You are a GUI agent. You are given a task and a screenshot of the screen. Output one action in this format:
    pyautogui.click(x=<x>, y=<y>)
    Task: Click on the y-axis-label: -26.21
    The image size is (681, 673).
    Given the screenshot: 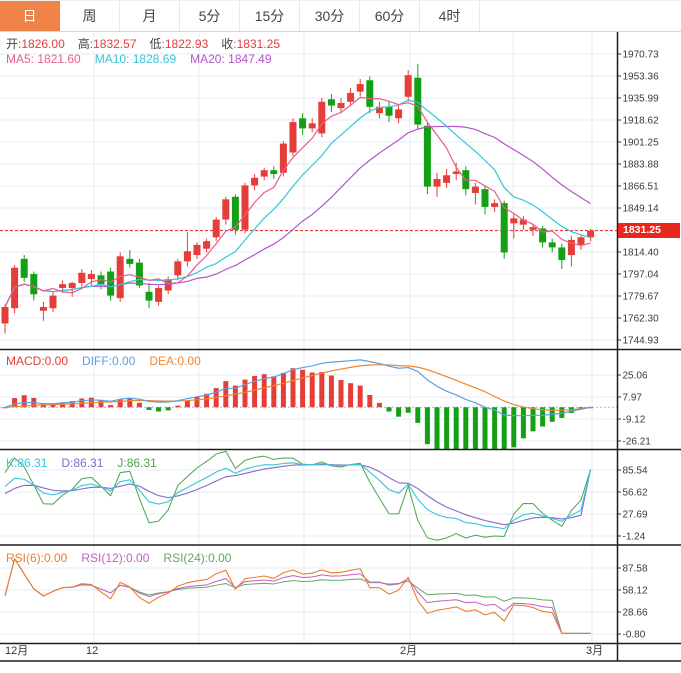 What is the action you would take?
    pyautogui.click(x=637, y=442)
    